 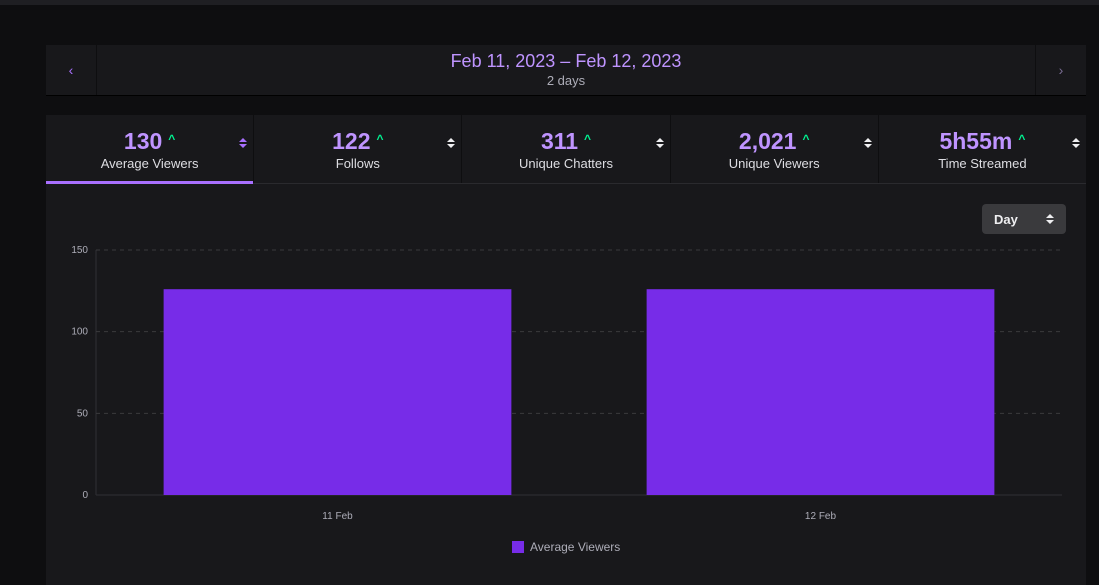 What do you see at coordinates (566, 61) in the screenshot?
I see `date-range-text: Feb 11, 2023 – Feb 12, 2023` at bounding box center [566, 61].